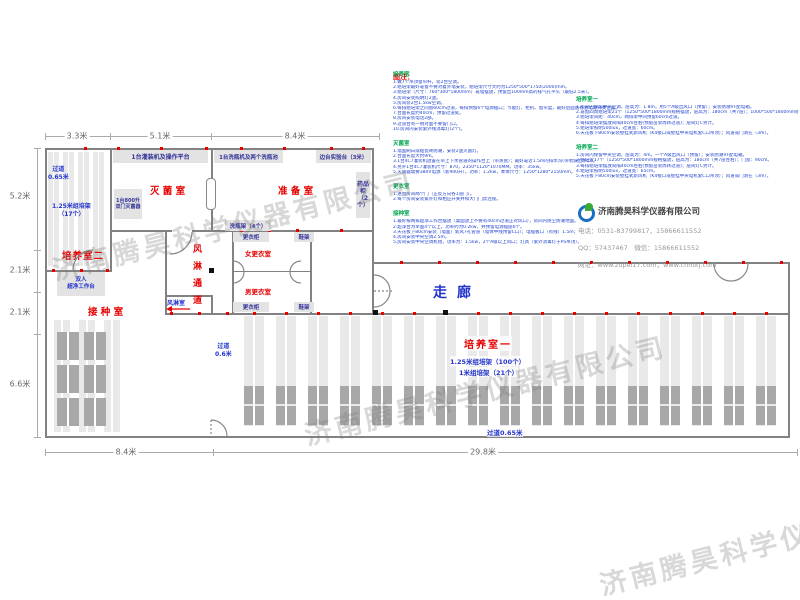 Image resolution: width=800 pixels, height=600 pixels. Describe the element at coordinates (417, 98) in the screenshot. I see `legend-note-line: 4.房间安装照明灯2盏。` at that location.